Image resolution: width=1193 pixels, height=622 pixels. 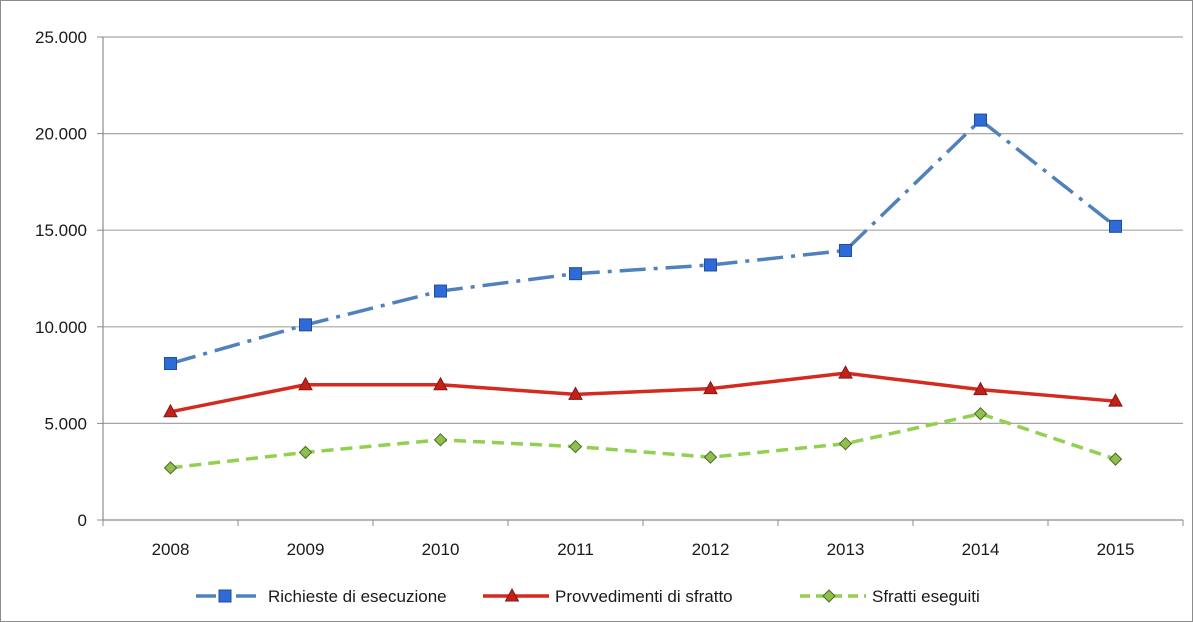 I want to click on x-tick-label: 2013, so click(x=846, y=549).